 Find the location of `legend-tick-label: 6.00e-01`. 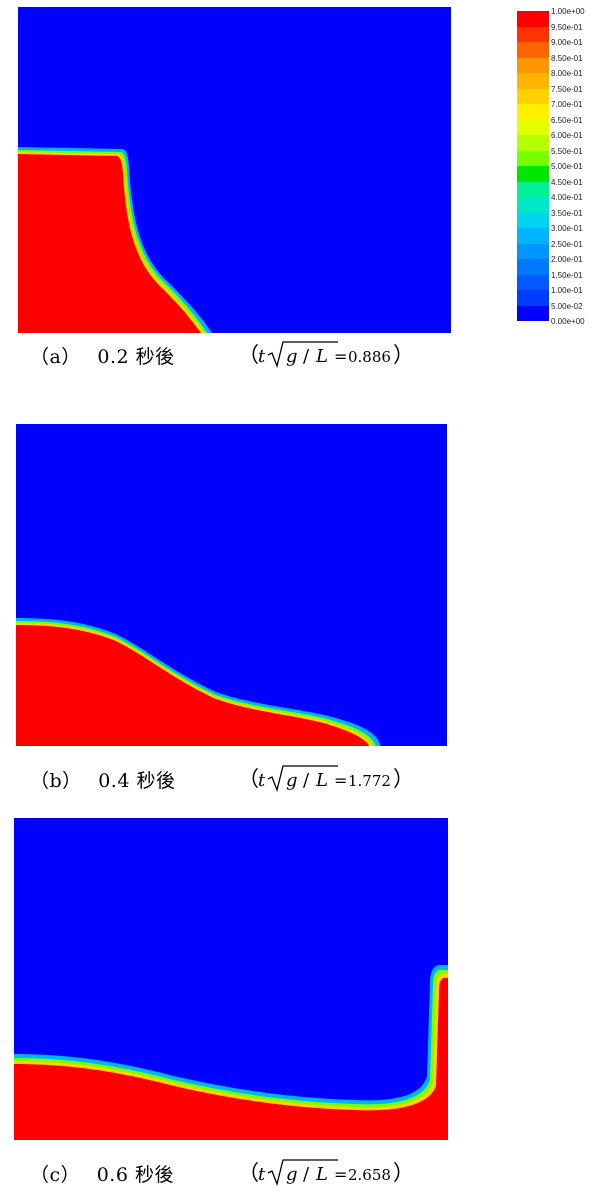

legend-tick-label: 6.00e-01 is located at coordinates (567, 135).